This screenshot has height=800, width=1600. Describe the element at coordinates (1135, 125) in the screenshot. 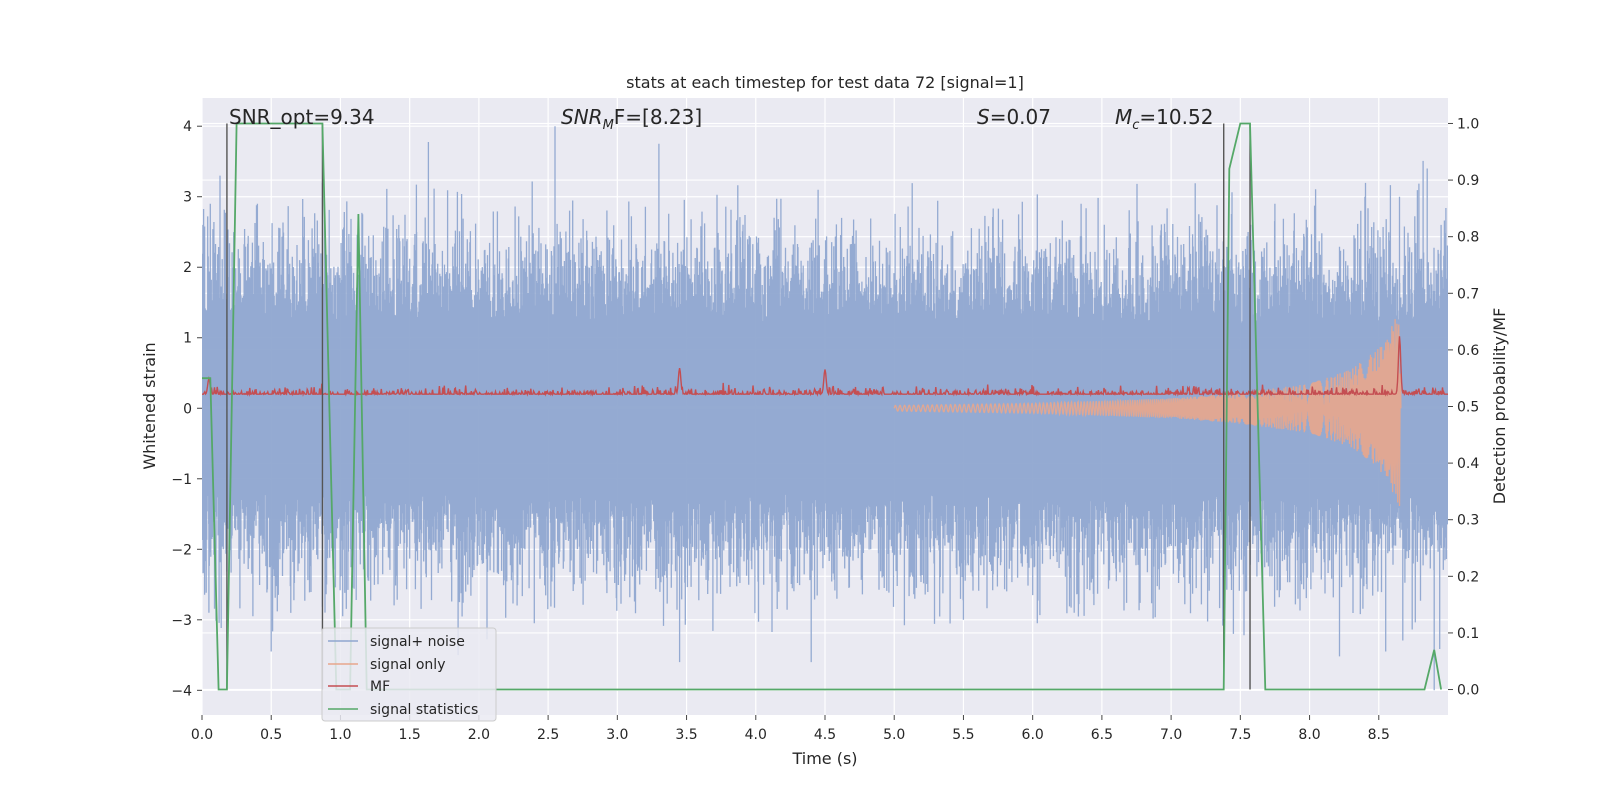

I see `mc-subscript: c` at that location.